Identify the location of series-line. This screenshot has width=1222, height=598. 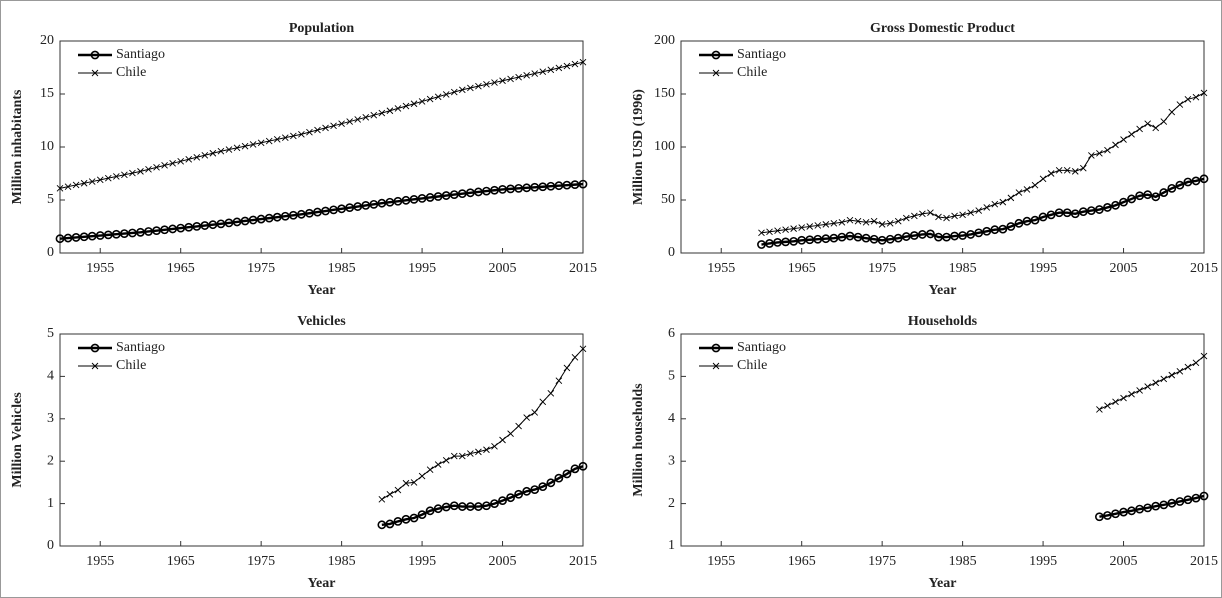
(321, 125).